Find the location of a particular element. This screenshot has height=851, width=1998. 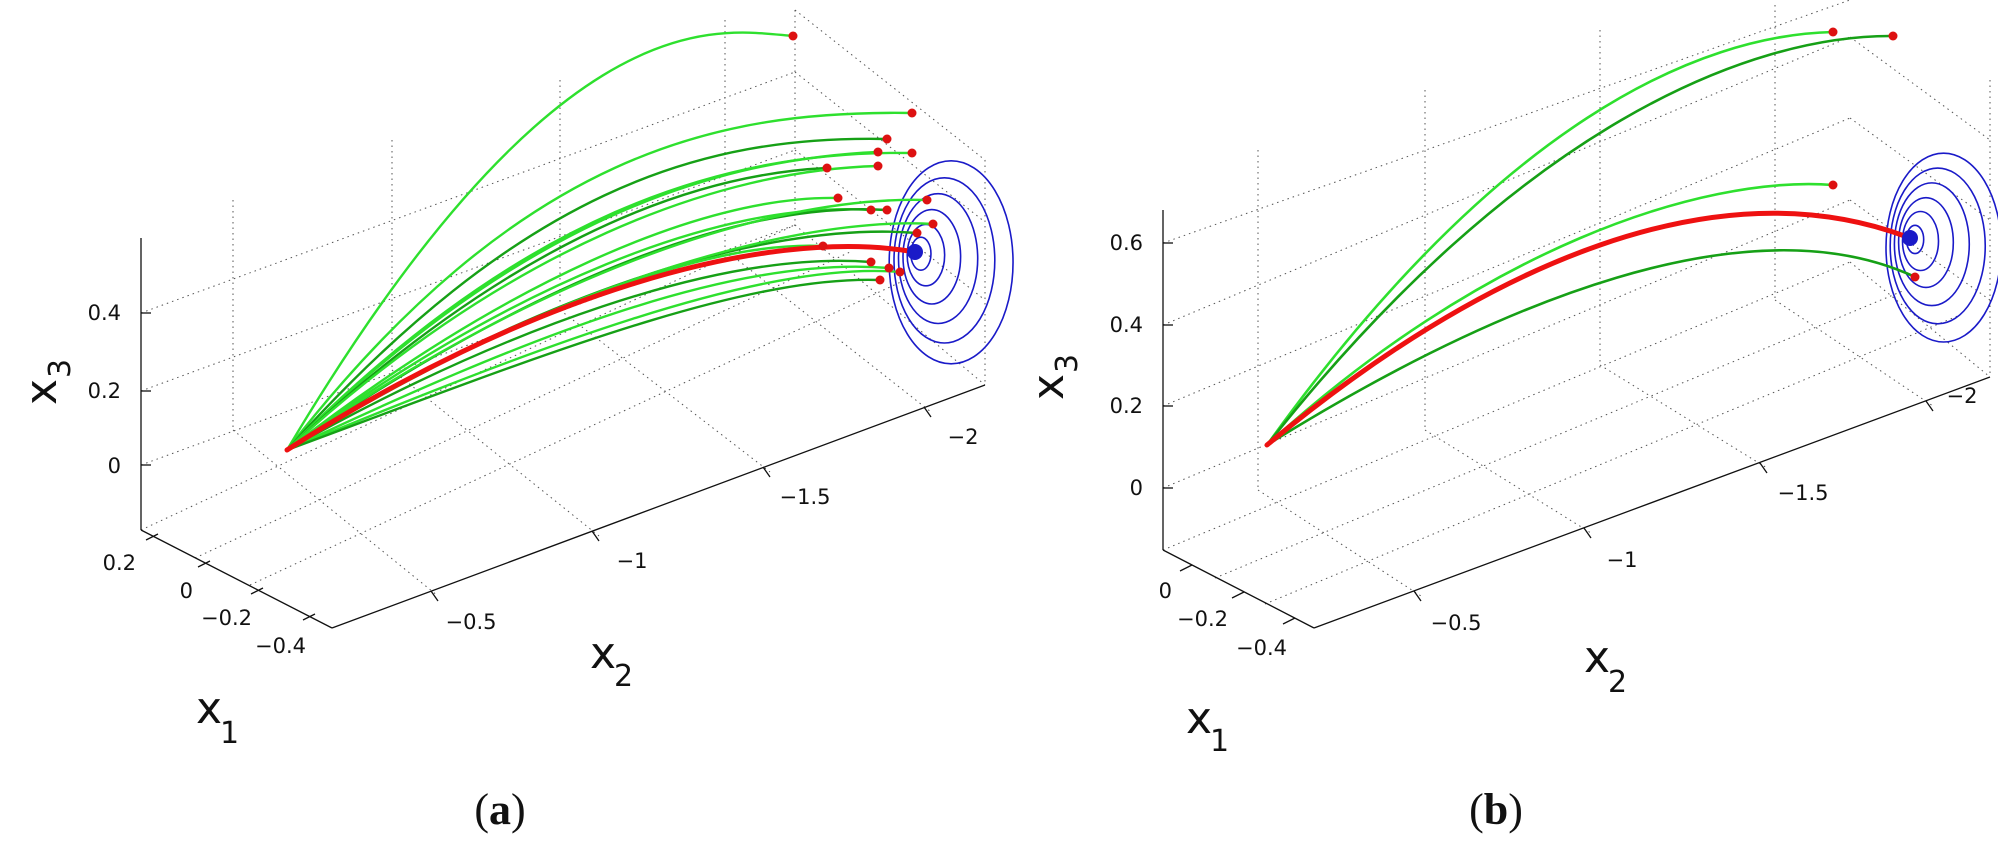

x1-axis-label: x 1 is located at coordinates (1207, 726).